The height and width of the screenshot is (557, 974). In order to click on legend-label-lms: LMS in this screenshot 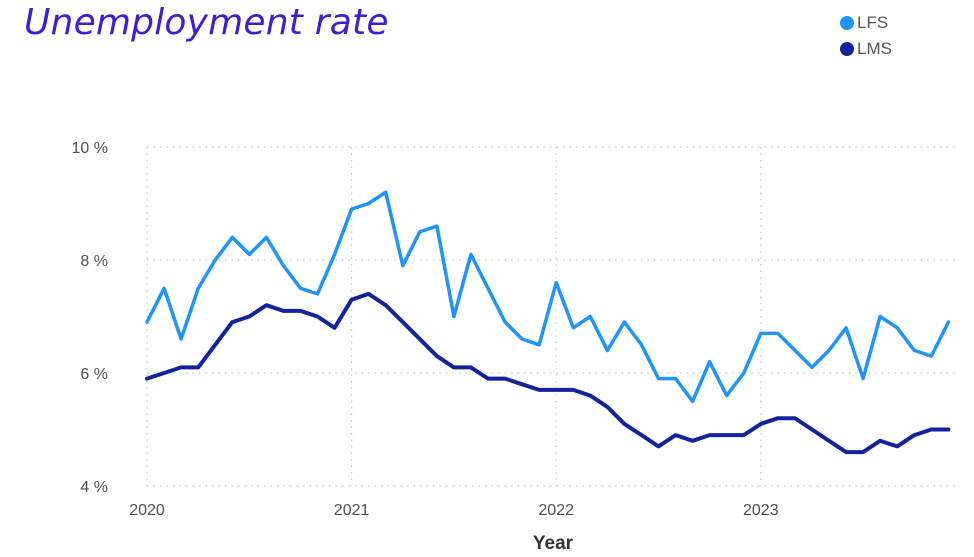, I will do `click(874, 48)`.